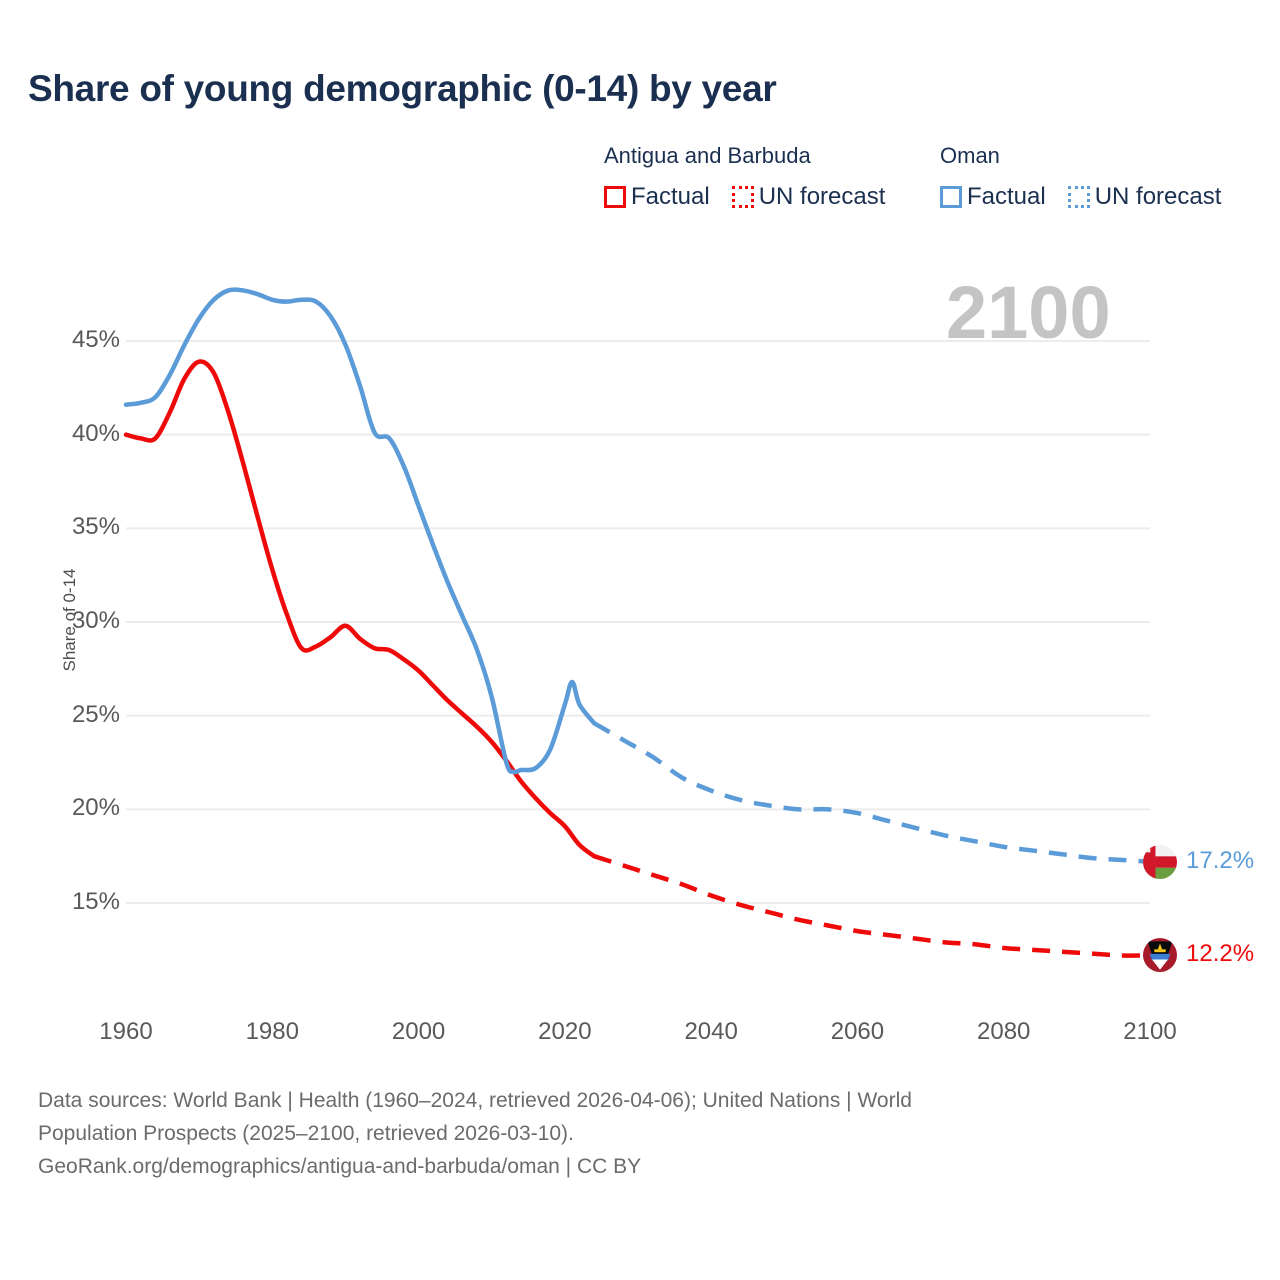  What do you see at coordinates (95, 433) in the screenshot?
I see `y-axis-tick-label: 40%` at bounding box center [95, 433].